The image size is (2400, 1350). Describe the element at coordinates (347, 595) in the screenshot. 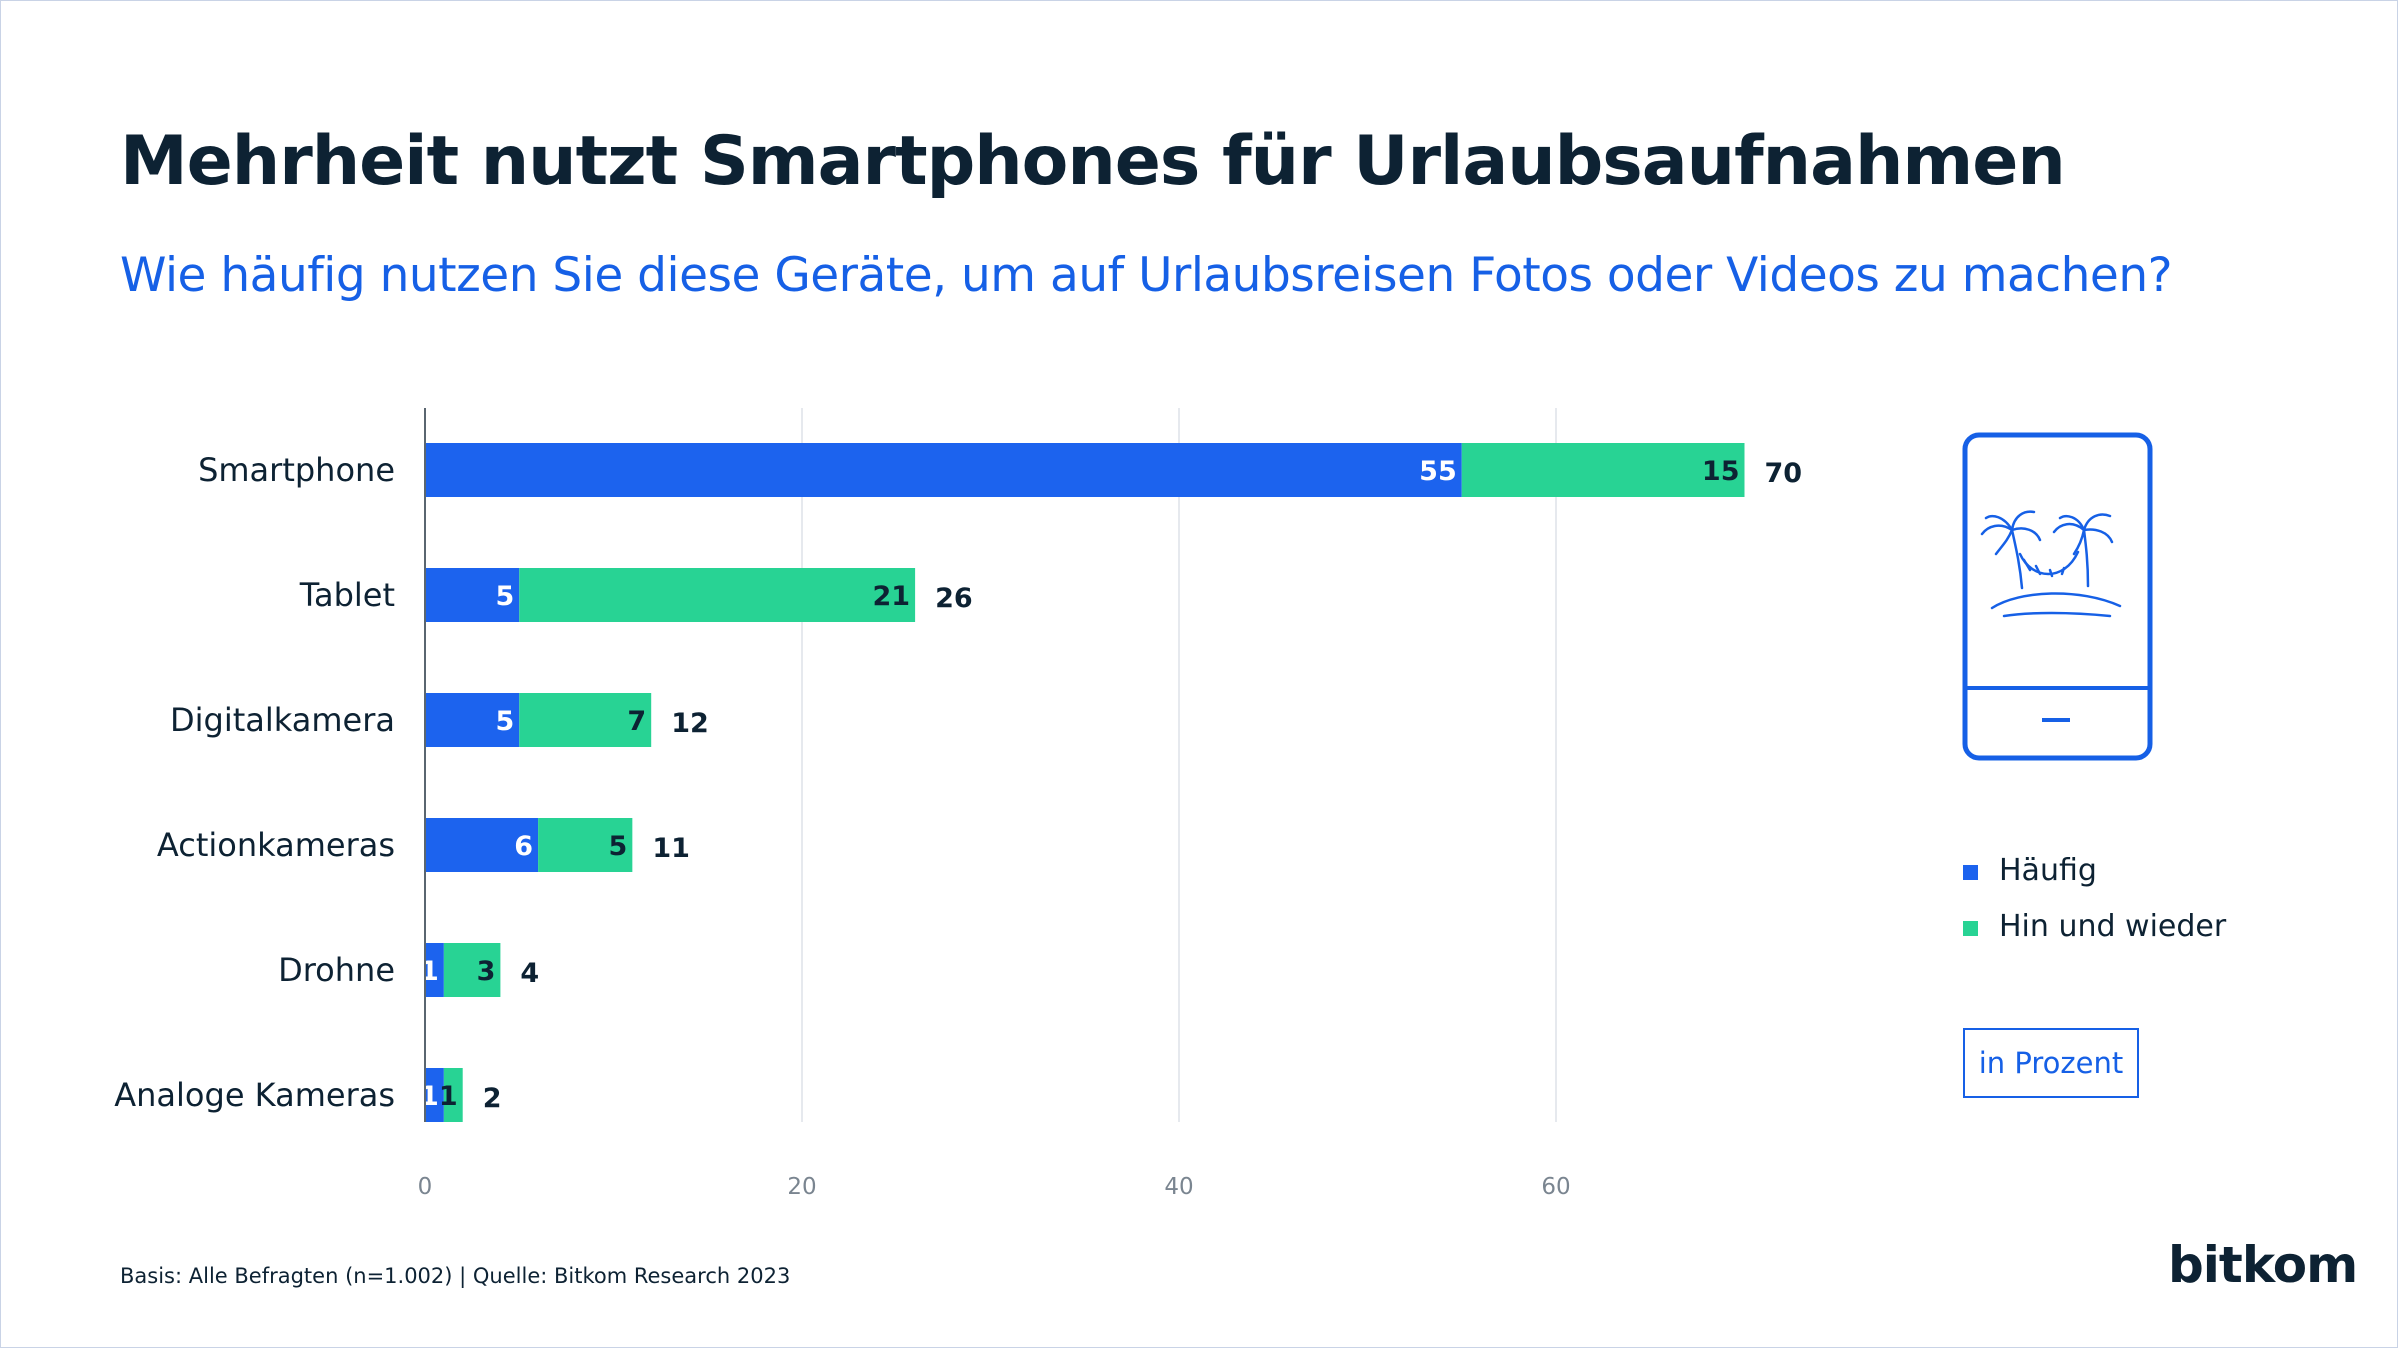

I see `category-label: Tablet` at that location.